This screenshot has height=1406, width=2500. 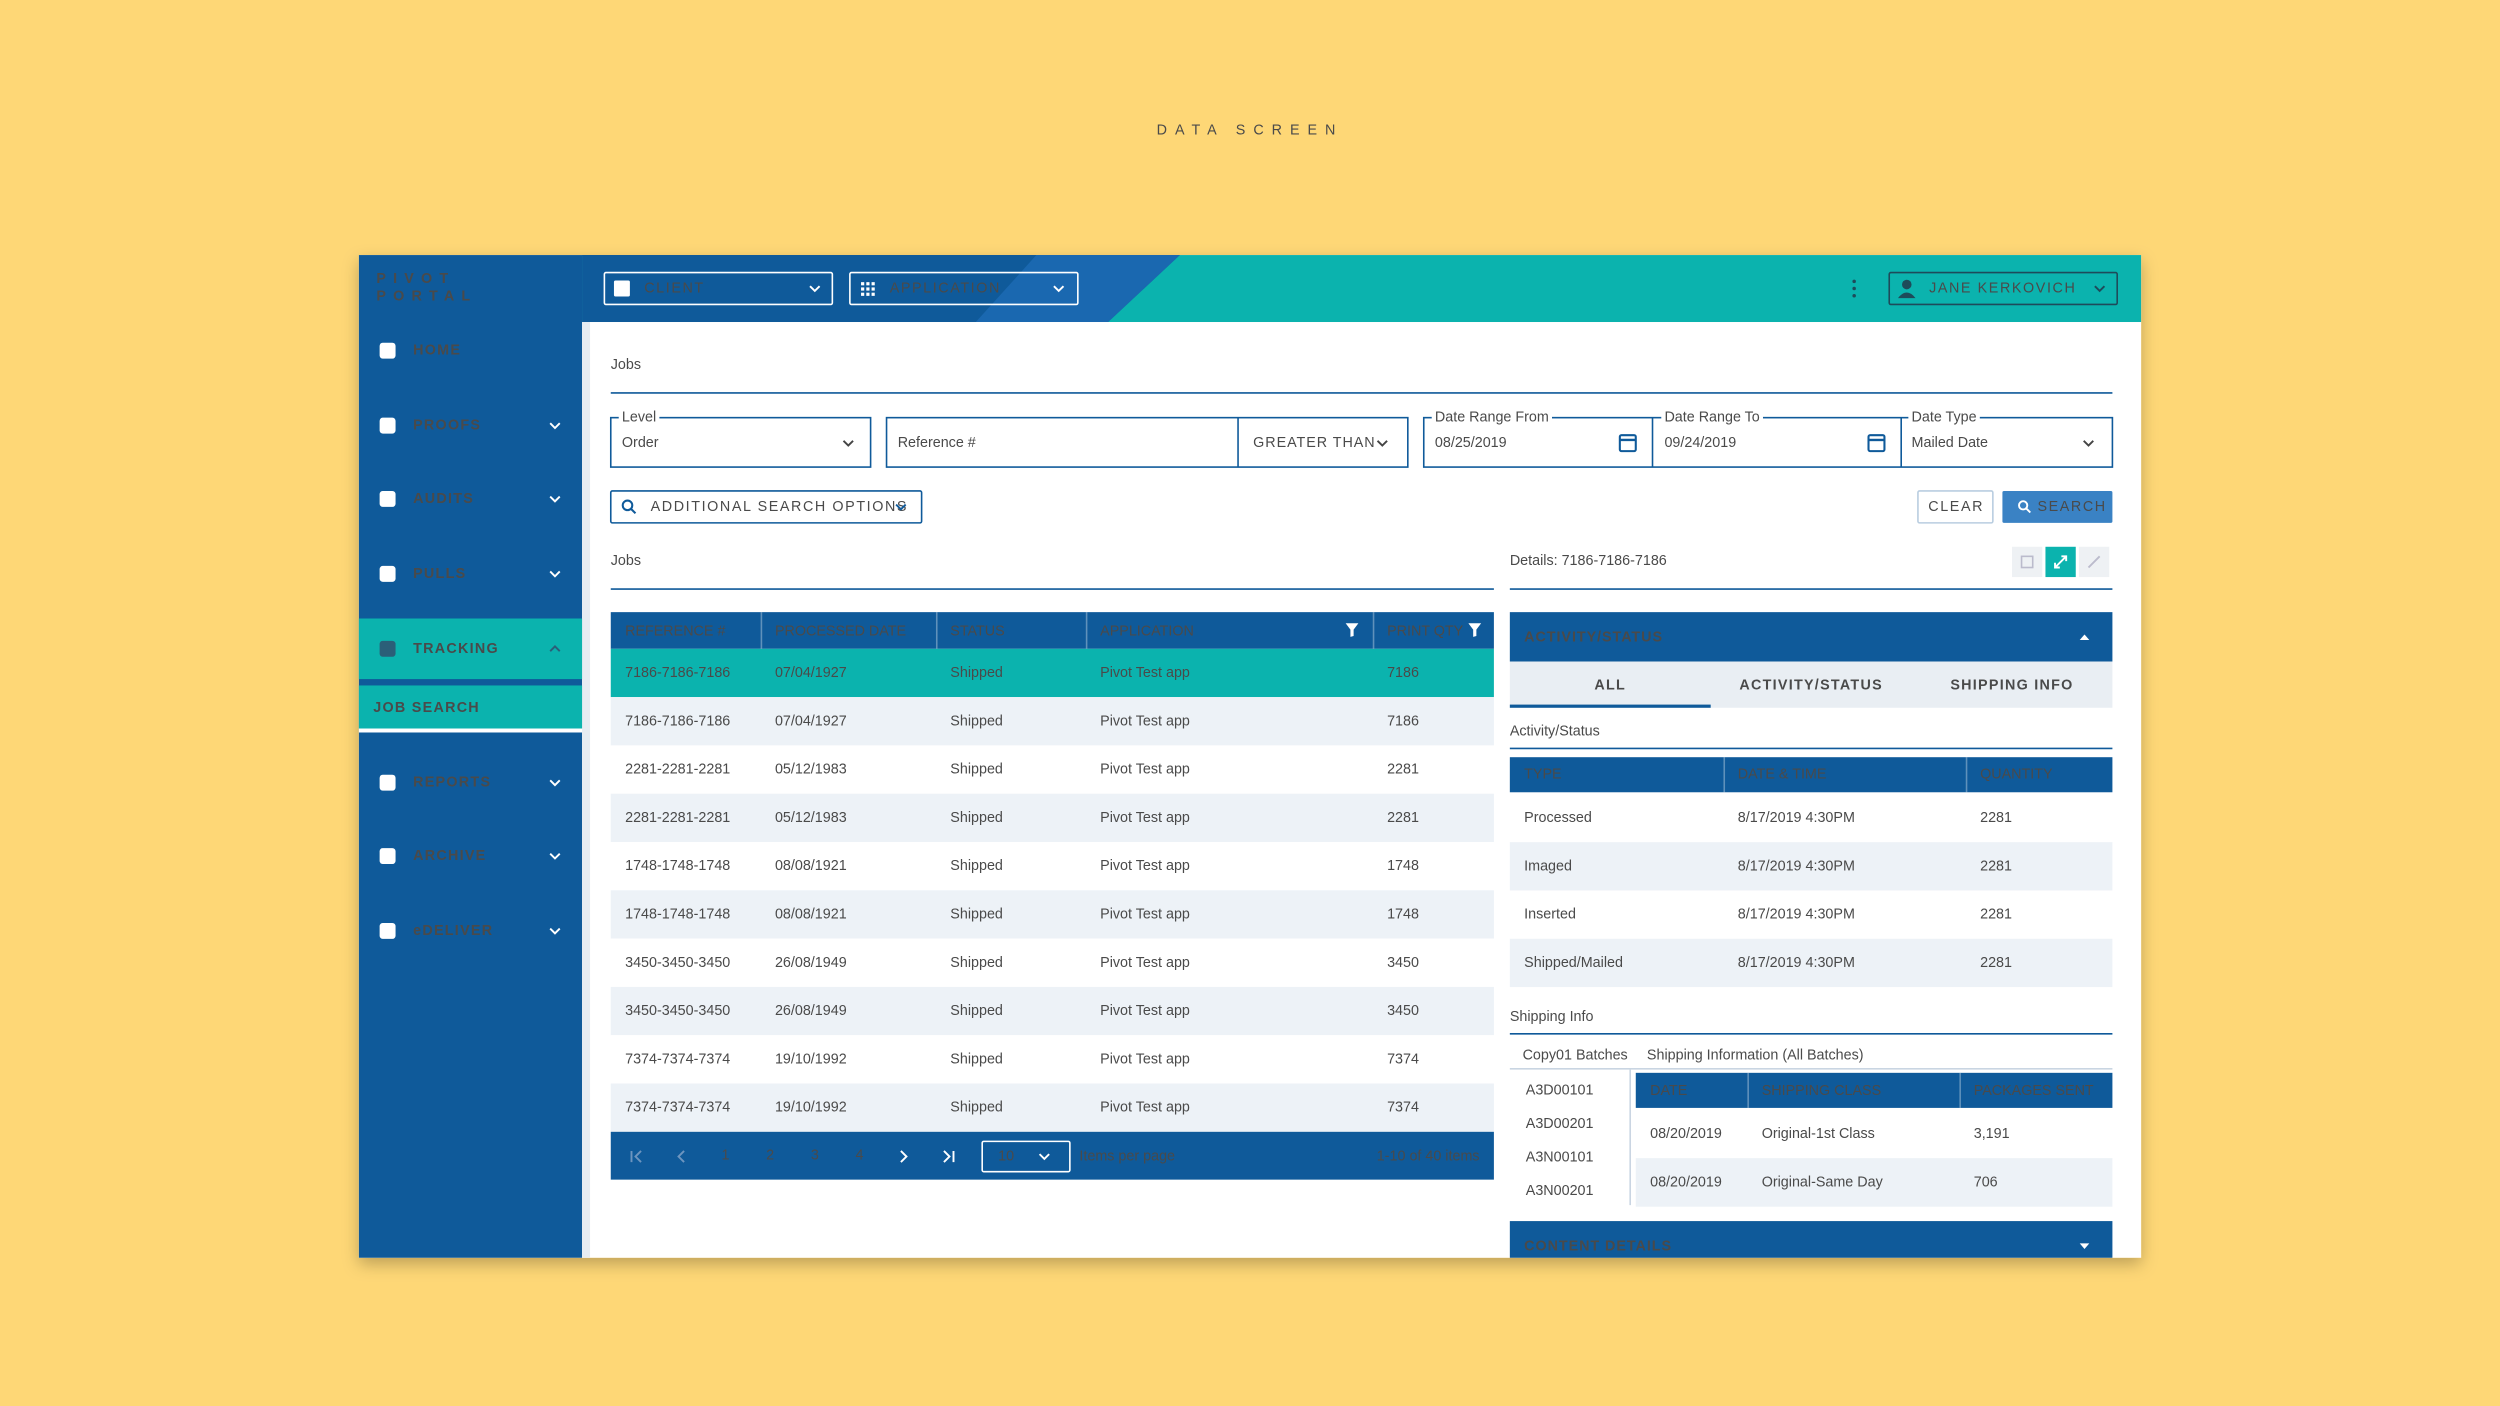 What do you see at coordinates (811, 770) in the screenshot?
I see `table-cell: 05/12/1983` at bounding box center [811, 770].